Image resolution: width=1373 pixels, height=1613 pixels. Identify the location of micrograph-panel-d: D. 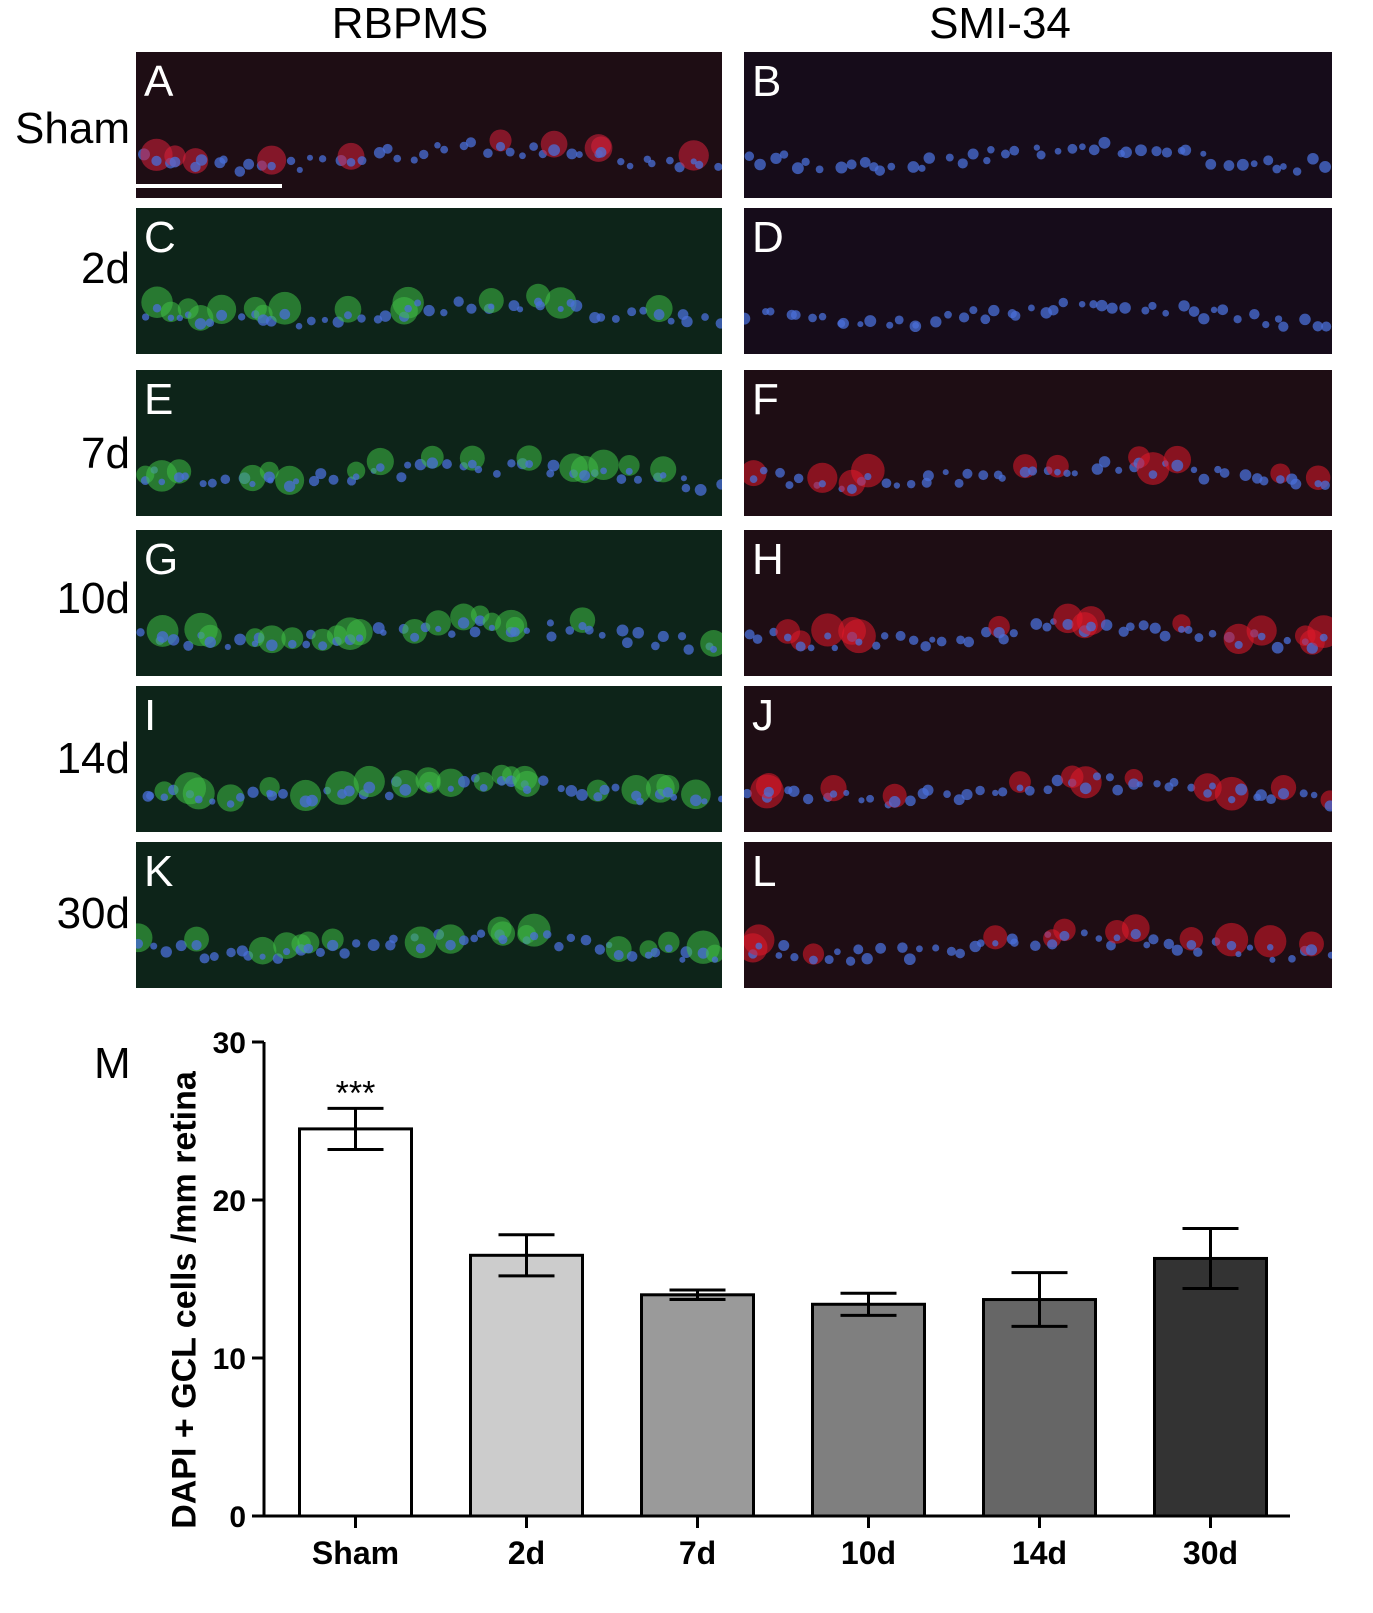
(1038, 281).